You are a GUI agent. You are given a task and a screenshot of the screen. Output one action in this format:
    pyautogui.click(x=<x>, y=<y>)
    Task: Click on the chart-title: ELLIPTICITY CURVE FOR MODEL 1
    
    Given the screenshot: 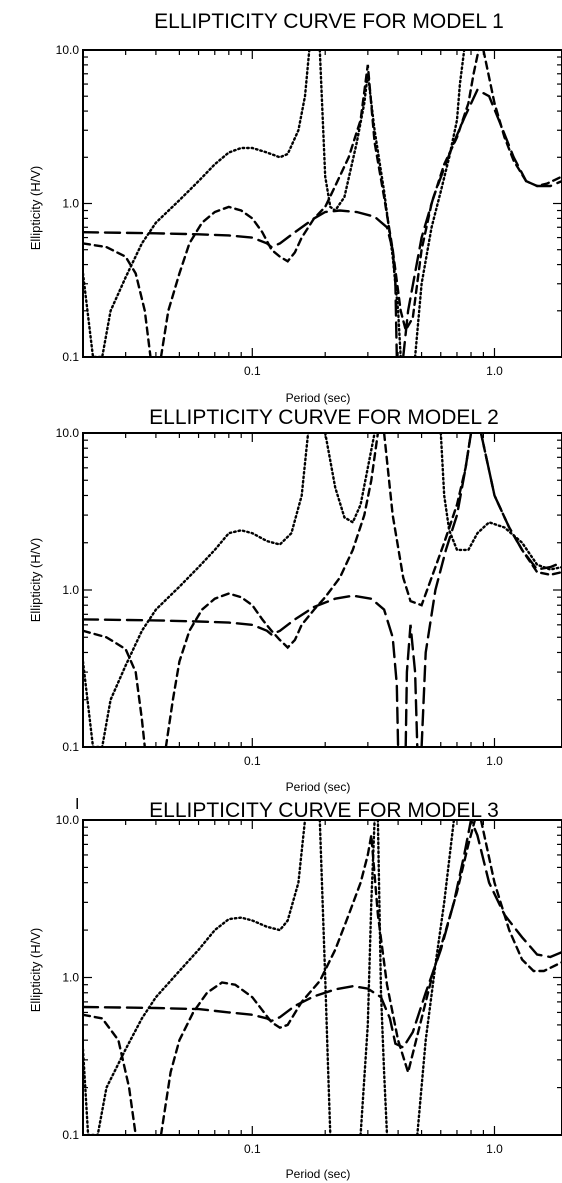 What is the action you would take?
    pyautogui.click(x=329, y=21)
    